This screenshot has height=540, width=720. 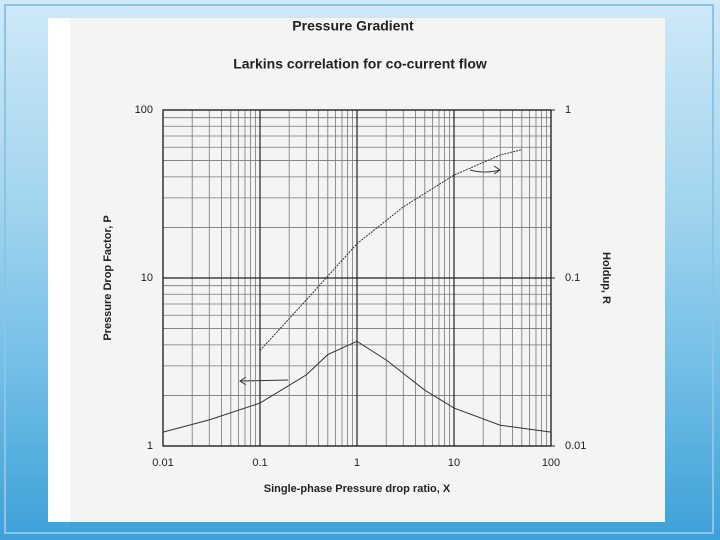 What do you see at coordinates (150, 446) in the screenshot?
I see `y-tick-label: 1` at bounding box center [150, 446].